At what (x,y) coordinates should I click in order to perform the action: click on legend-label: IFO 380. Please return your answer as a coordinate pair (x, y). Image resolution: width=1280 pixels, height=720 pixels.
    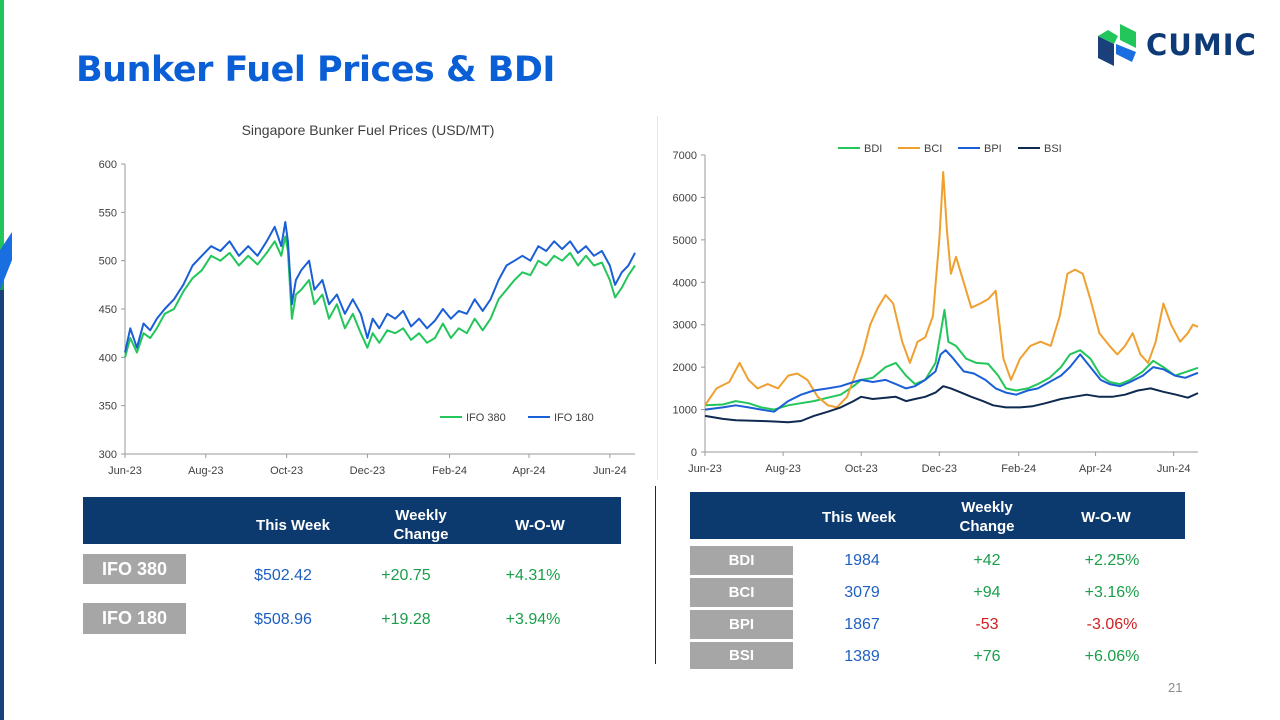
    Looking at the image, I should click on (486, 418).